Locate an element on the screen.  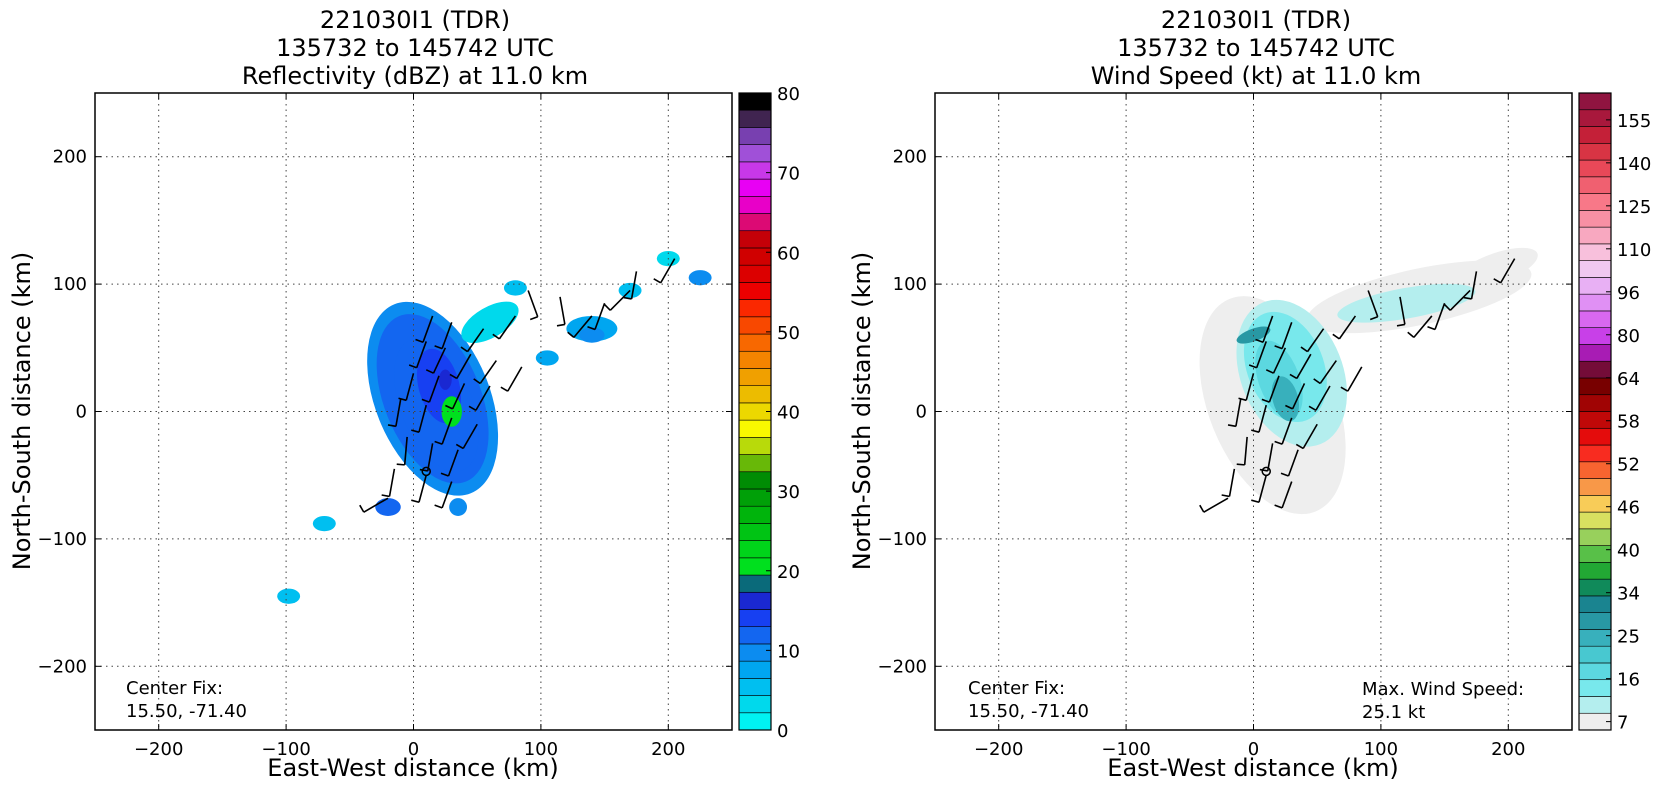
max-wind-label: Max. Wind Speed: is located at coordinates (1443, 689).